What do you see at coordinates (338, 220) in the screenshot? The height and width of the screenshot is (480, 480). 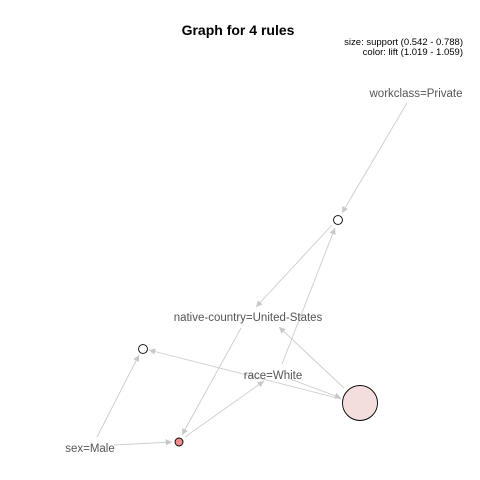 I see `rule-node-r1` at bounding box center [338, 220].